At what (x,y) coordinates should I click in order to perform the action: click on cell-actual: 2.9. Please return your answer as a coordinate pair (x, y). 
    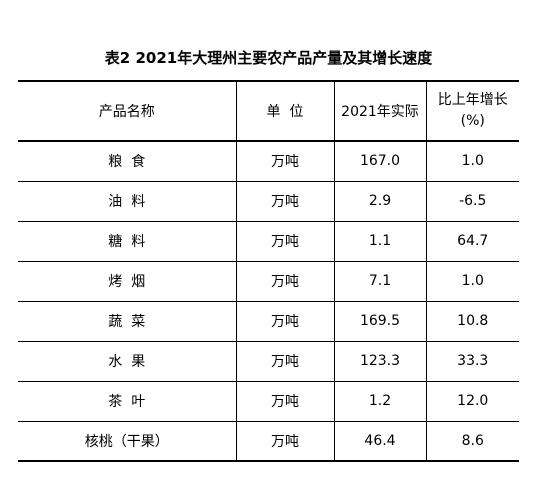
    Looking at the image, I should click on (380, 201).